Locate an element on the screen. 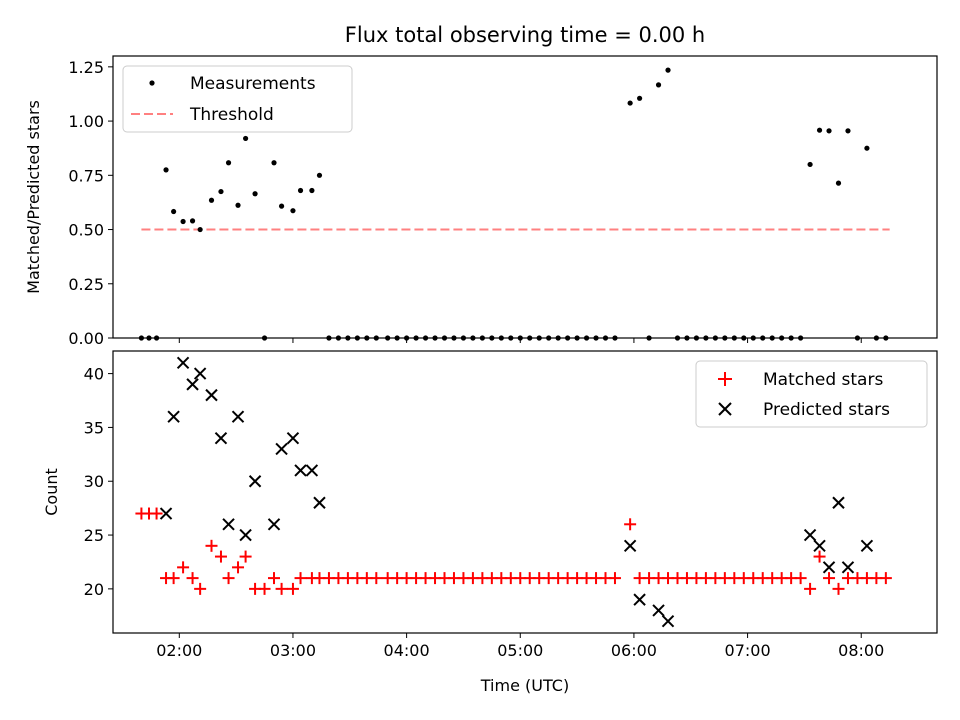 The image size is (960, 720). legend-matched-label: Matched stars is located at coordinates (823, 380).